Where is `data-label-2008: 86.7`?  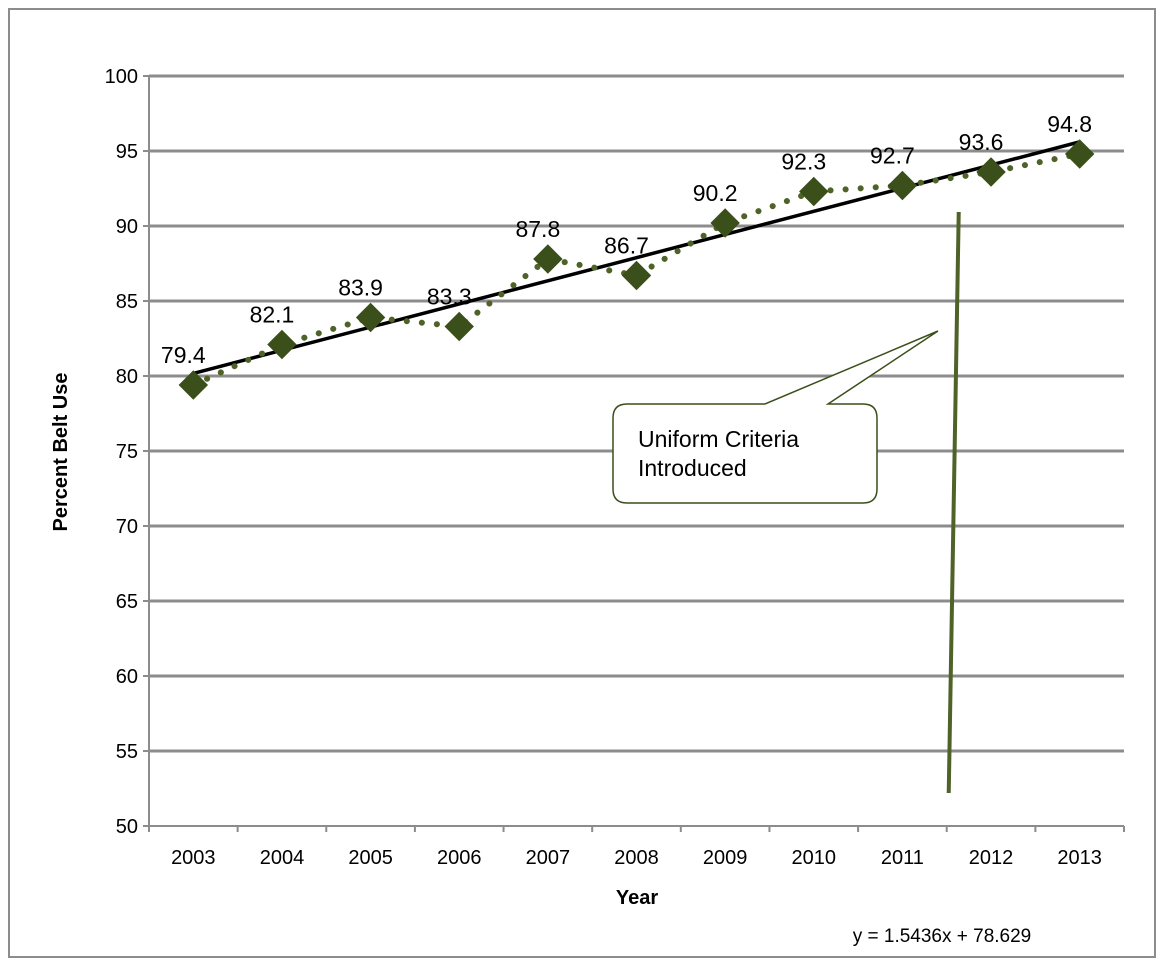 data-label-2008: 86.7 is located at coordinates (626, 246).